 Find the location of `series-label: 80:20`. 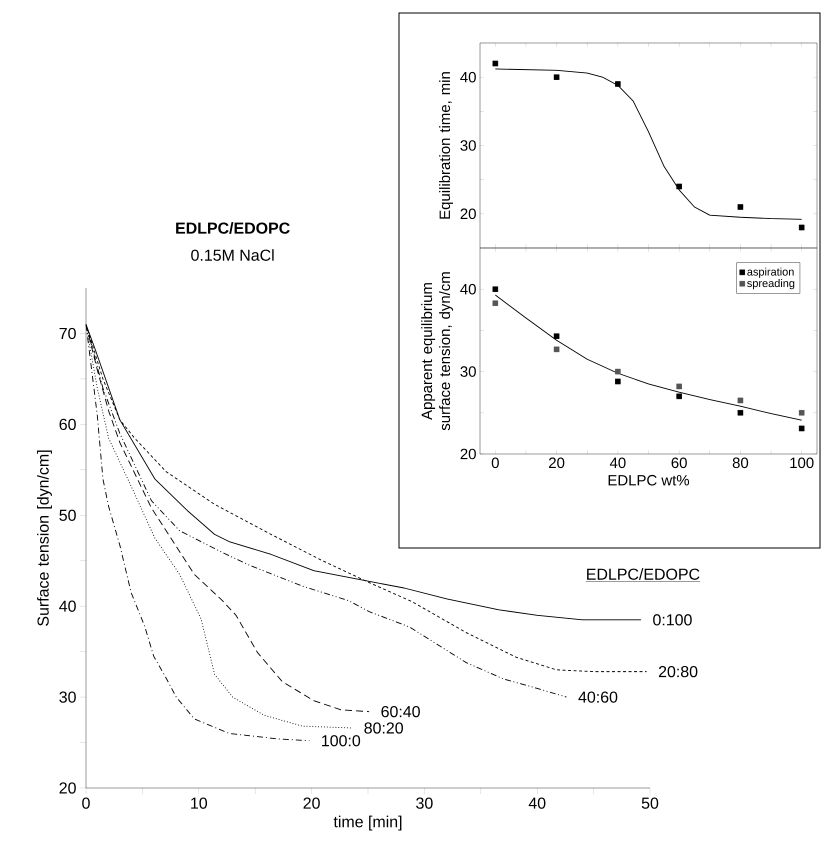

series-label: 80:20 is located at coordinates (383, 728).